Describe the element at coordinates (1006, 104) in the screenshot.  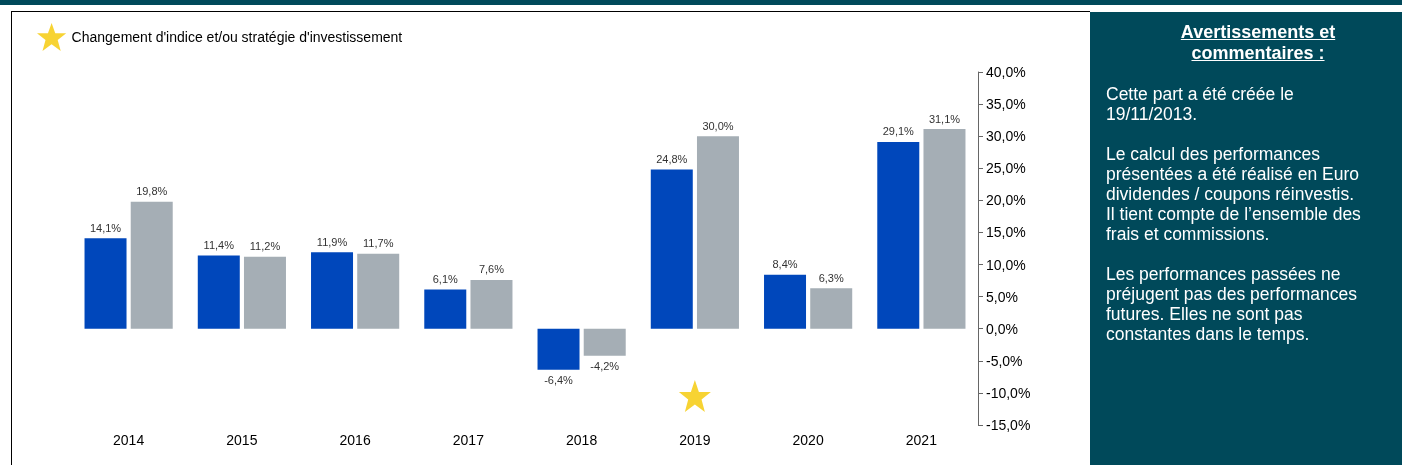
I see `y-tick-label: 35,0%` at that location.